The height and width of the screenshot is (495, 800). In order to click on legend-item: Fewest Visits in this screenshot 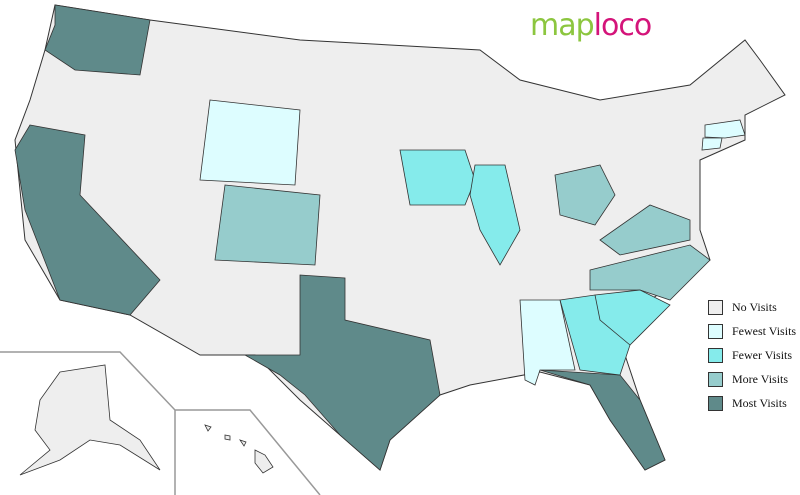, I will do `click(752, 331)`.